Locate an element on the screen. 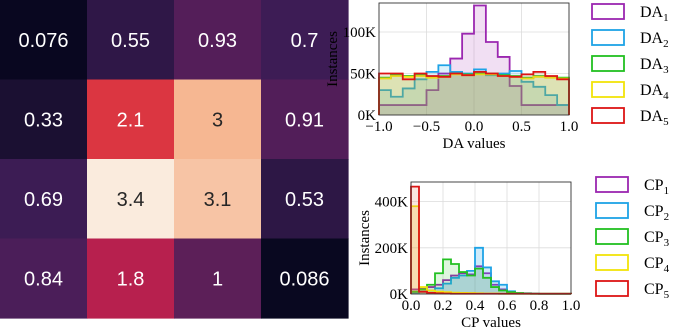 The image size is (678, 330). series-DA3-fill is located at coordinates (474, 94).